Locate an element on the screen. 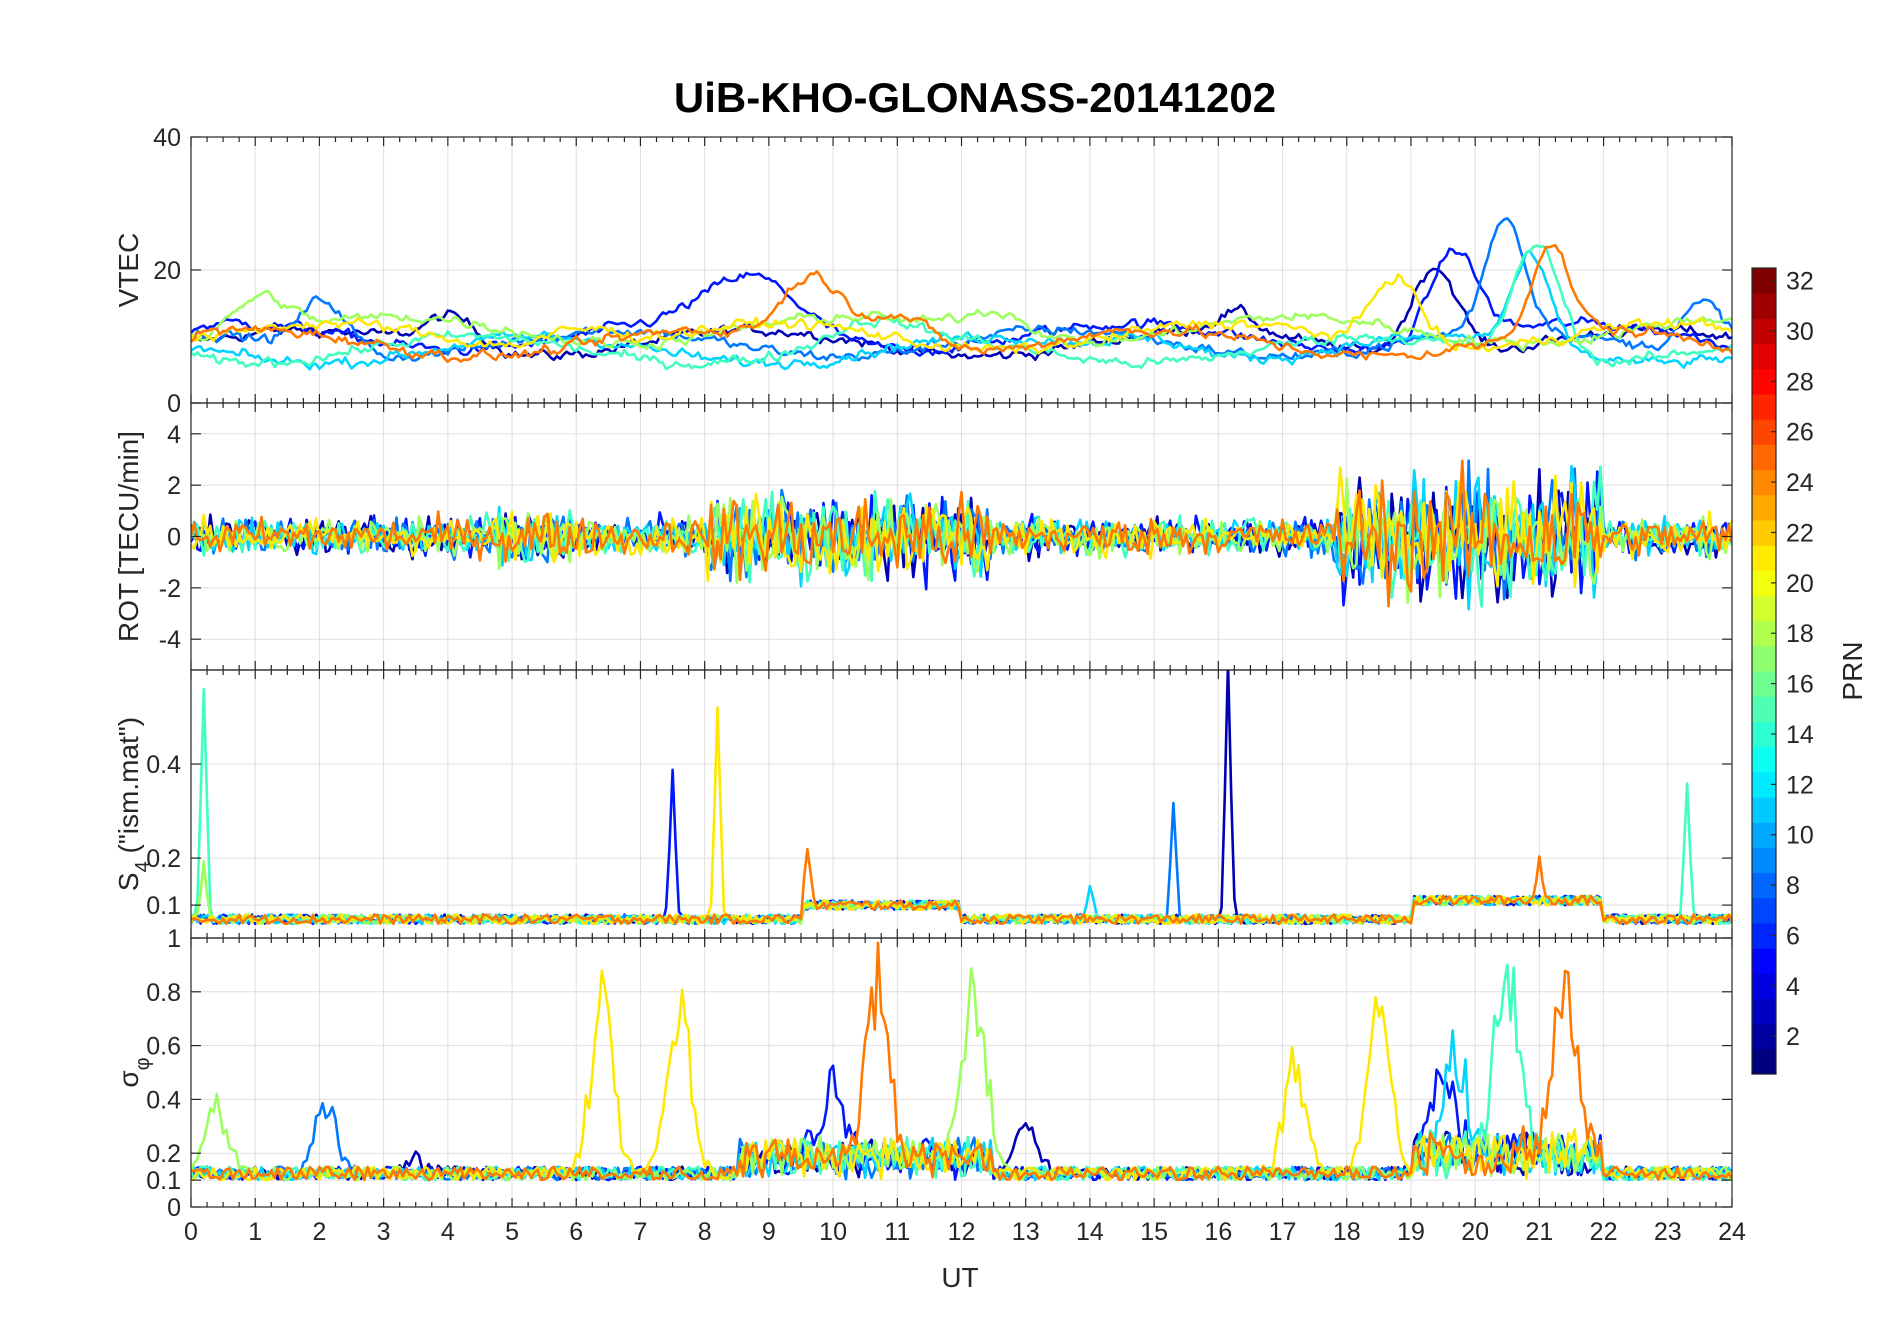 This screenshot has width=1902, height=1330. y-axis-label-main: S is located at coordinates (128, 881).